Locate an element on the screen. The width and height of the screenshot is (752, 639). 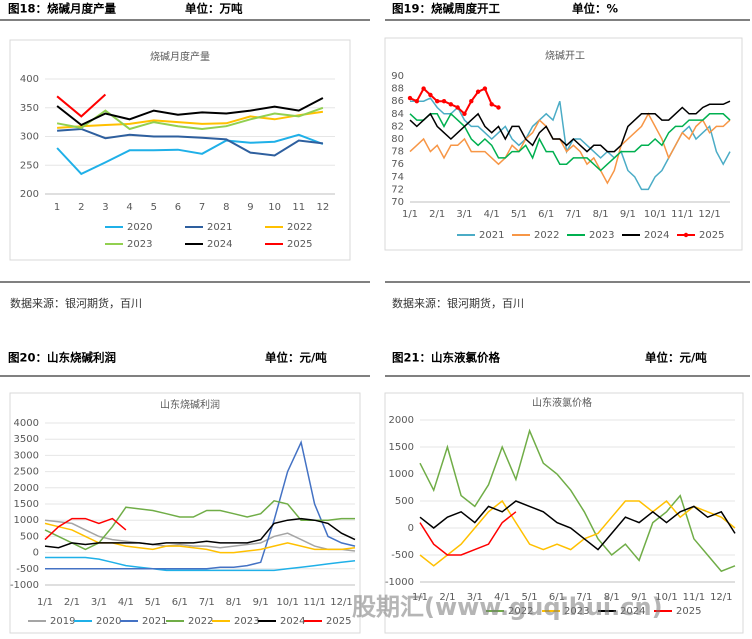
y-tick-label: 84 is located at coordinates (397, 114).